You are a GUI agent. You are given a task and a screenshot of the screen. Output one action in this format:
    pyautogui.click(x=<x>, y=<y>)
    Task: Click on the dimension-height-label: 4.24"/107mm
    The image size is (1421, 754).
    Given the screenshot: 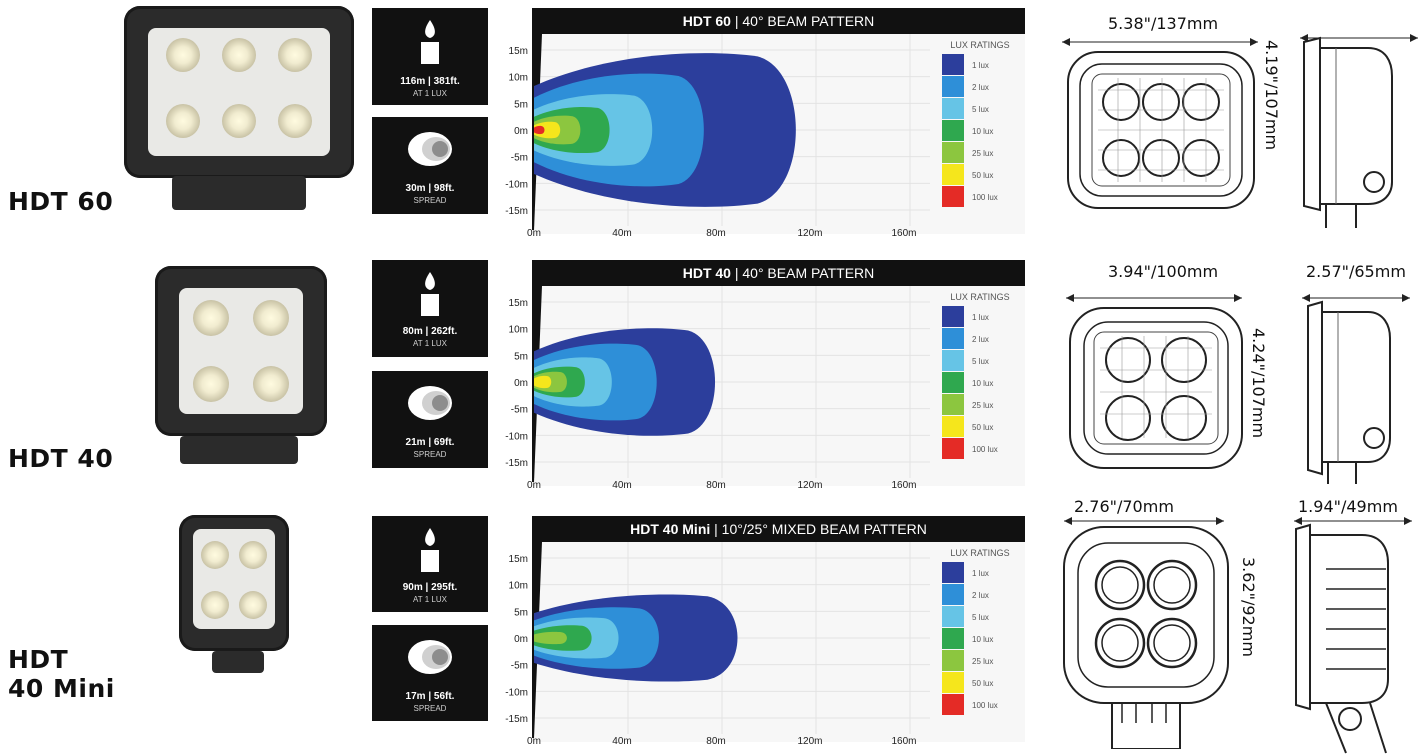 What is the action you would take?
    pyautogui.click(x=1258, y=383)
    